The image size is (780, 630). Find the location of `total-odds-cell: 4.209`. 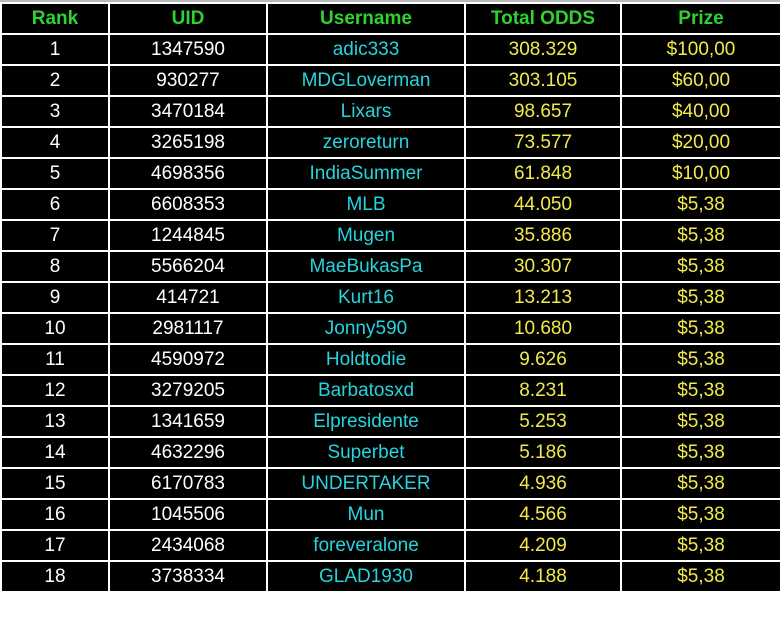

total-odds-cell: 4.209 is located at coordinates (543, 545).